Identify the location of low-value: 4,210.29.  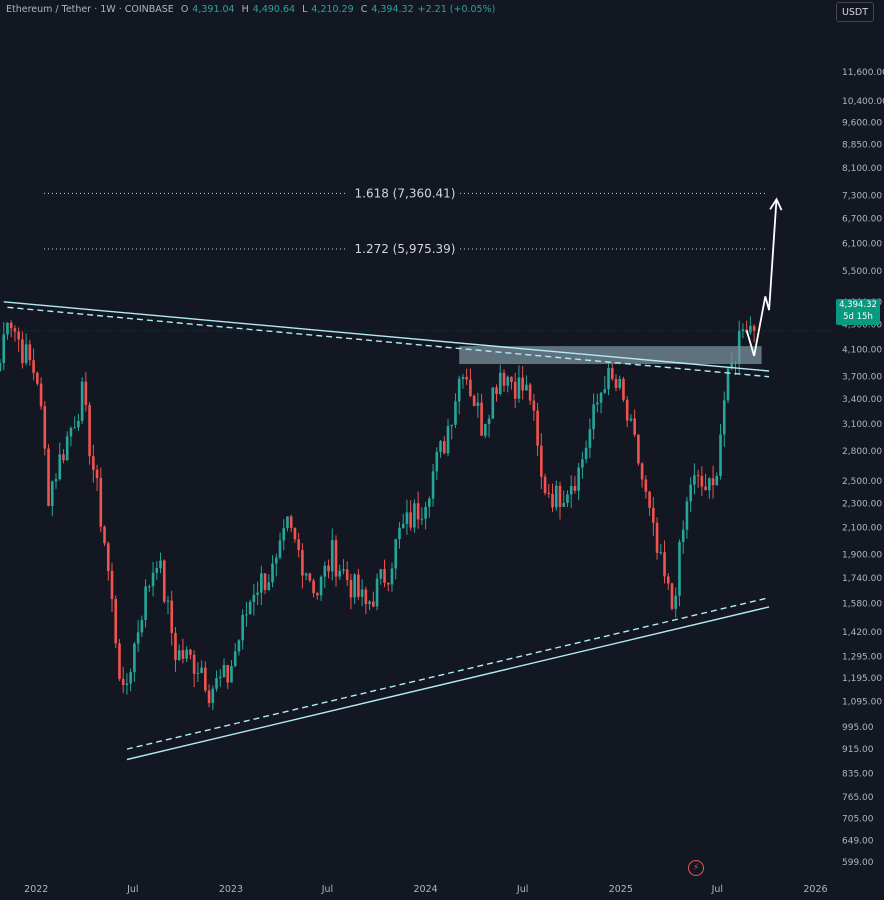
(332, 9).